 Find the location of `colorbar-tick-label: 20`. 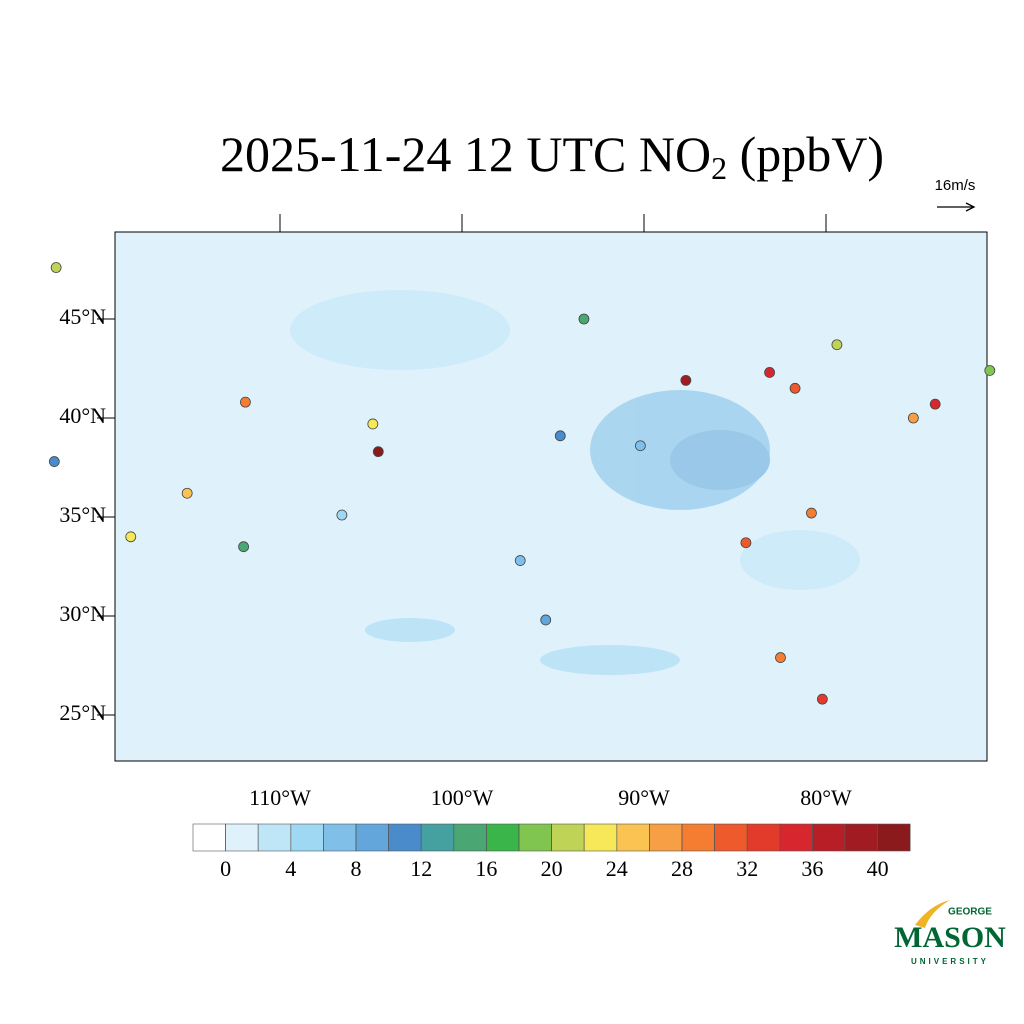

colorbar-tick-label: 20 is located at coordinates (552, 868).